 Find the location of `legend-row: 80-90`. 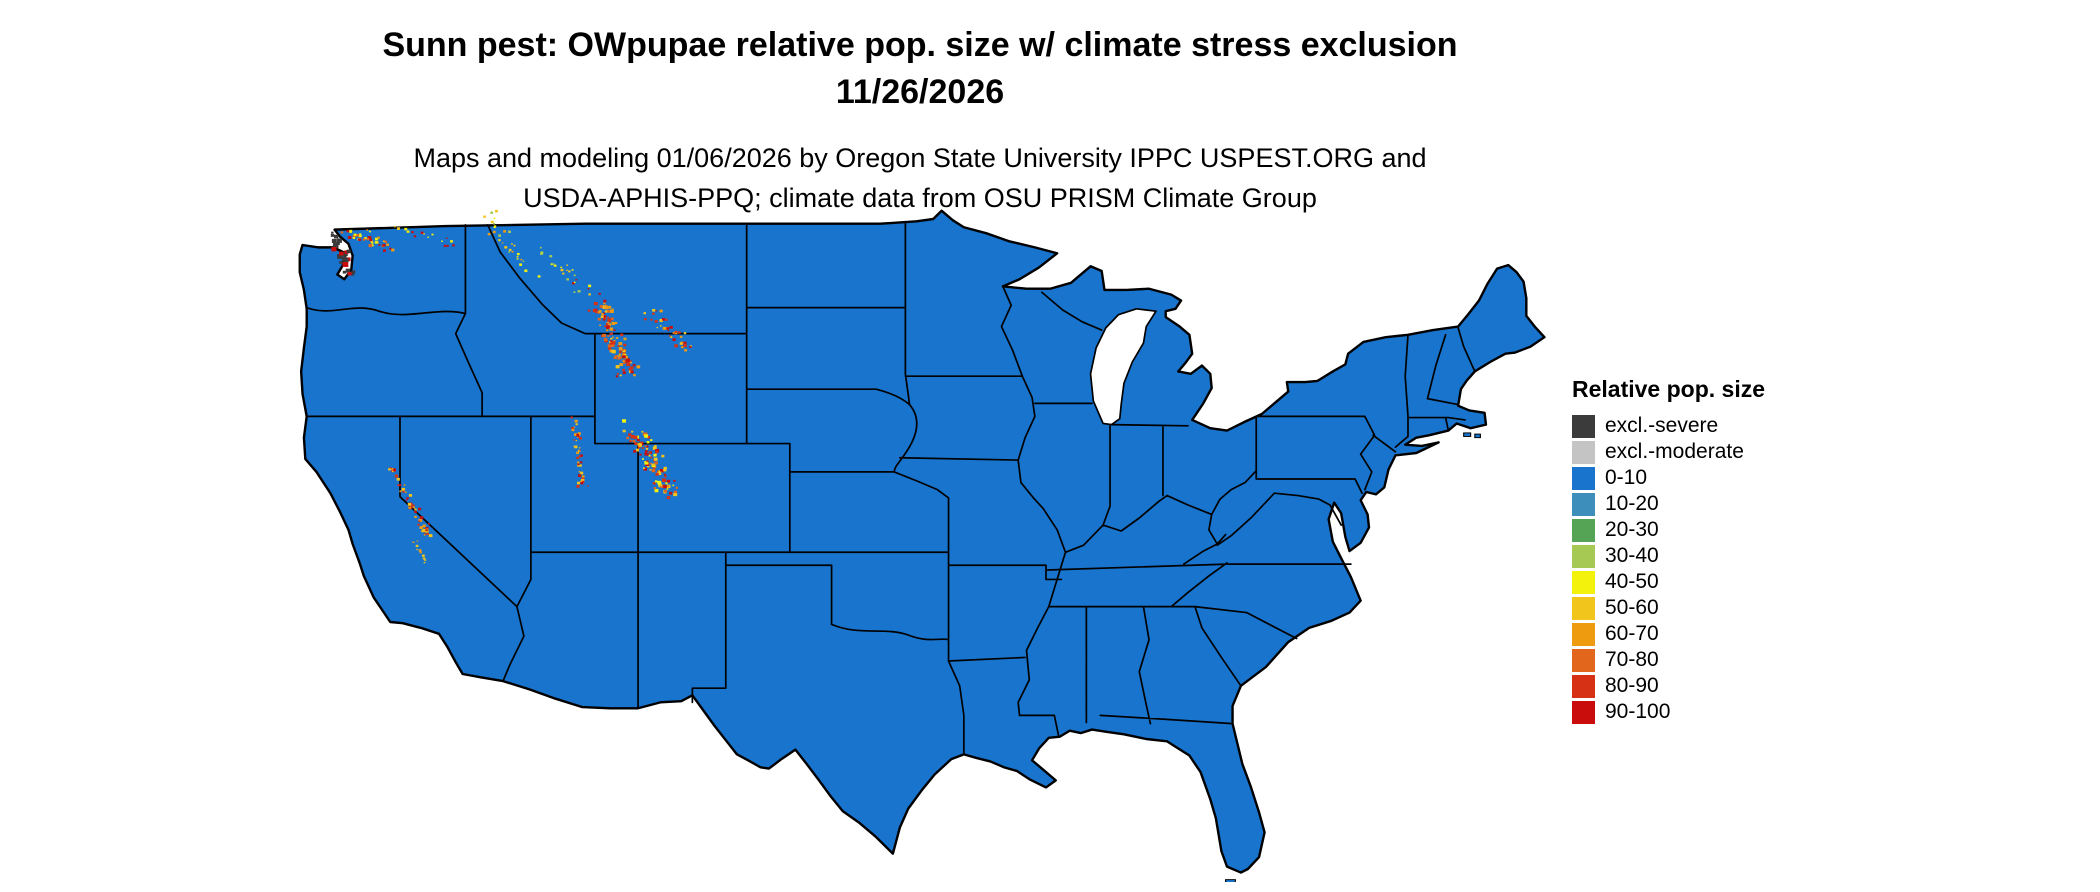

legend-row: 80-90 is located at coordinates (1668, 686).